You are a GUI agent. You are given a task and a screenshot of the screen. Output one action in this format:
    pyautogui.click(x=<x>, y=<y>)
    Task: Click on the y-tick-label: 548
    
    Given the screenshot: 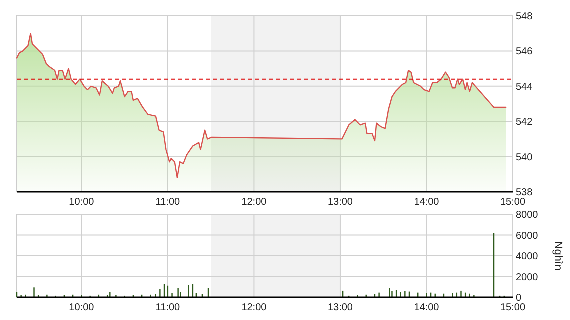 What is the action you would take?
    pyautogui.click(x=525, y=17)
    